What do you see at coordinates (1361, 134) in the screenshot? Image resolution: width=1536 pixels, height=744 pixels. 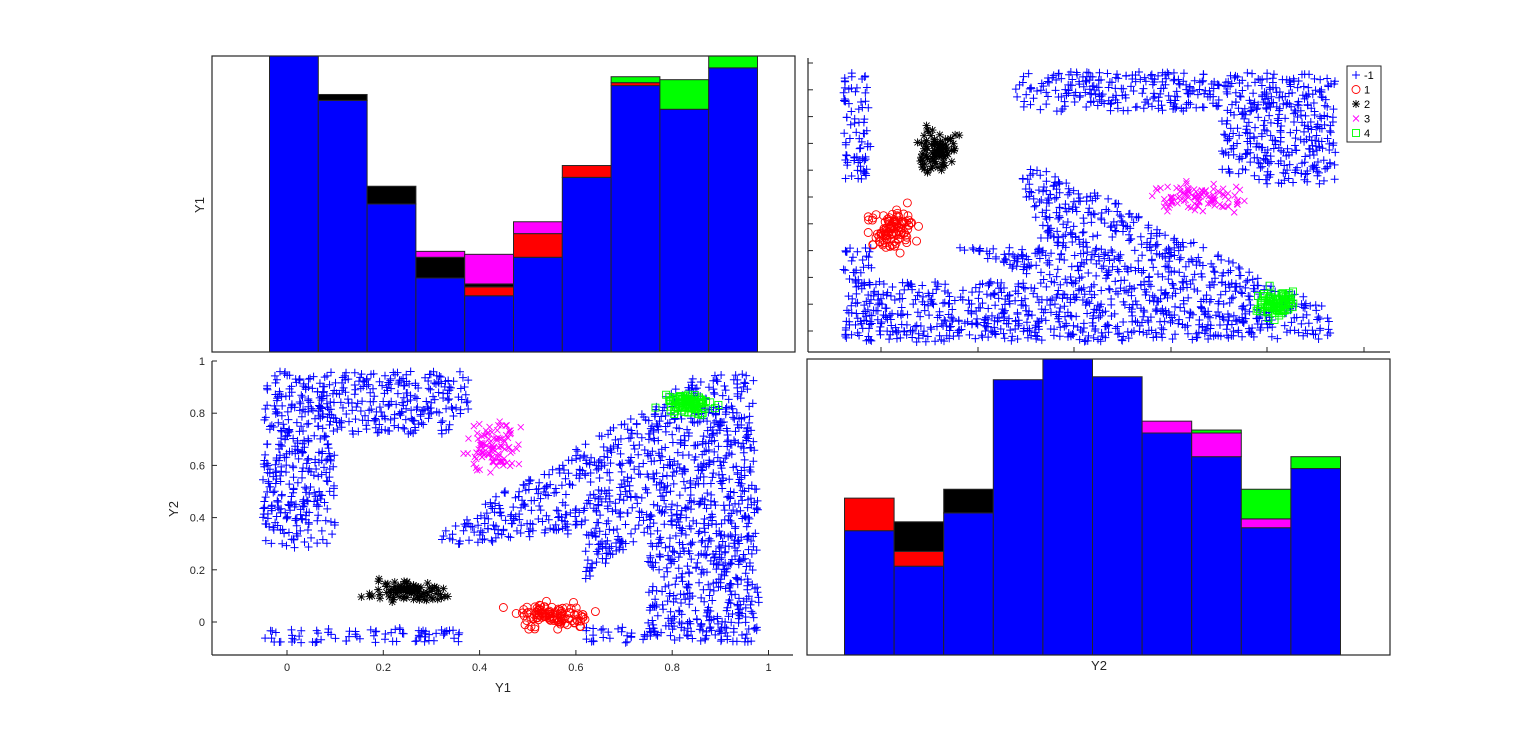 I see `legend-item-4: 4` at bounding box center [1361, 134].